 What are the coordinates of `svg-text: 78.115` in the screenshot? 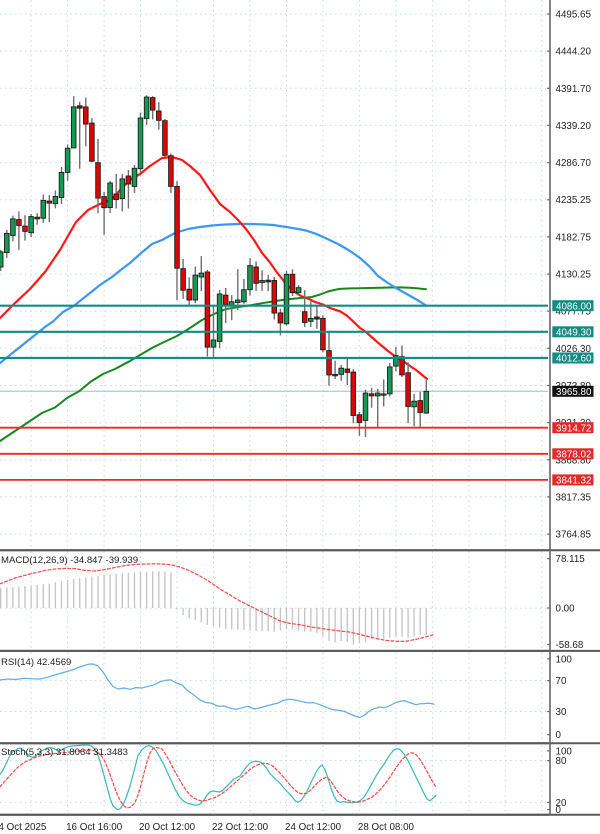 It's located at (571, 559).